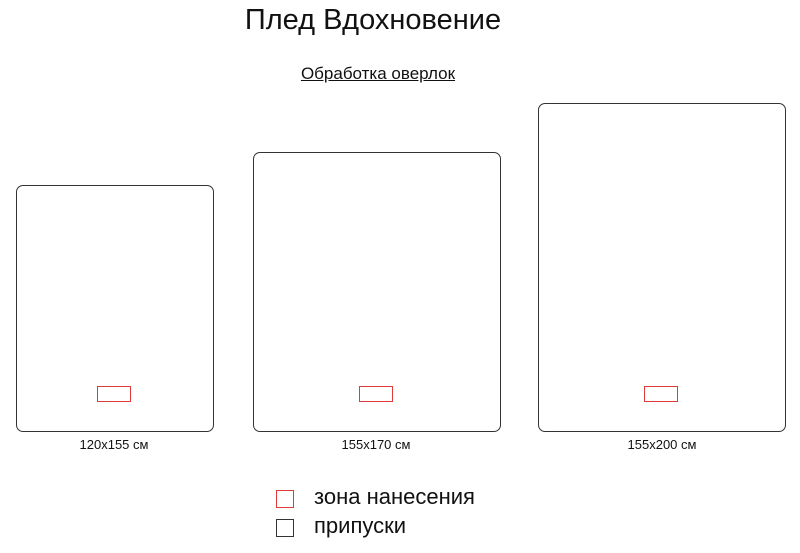 The width and height of the screenshot is (800, 553). Describe the element at coordinates (285, 528) in the screenshot. I see `legend-allowance-swatch` at that location.